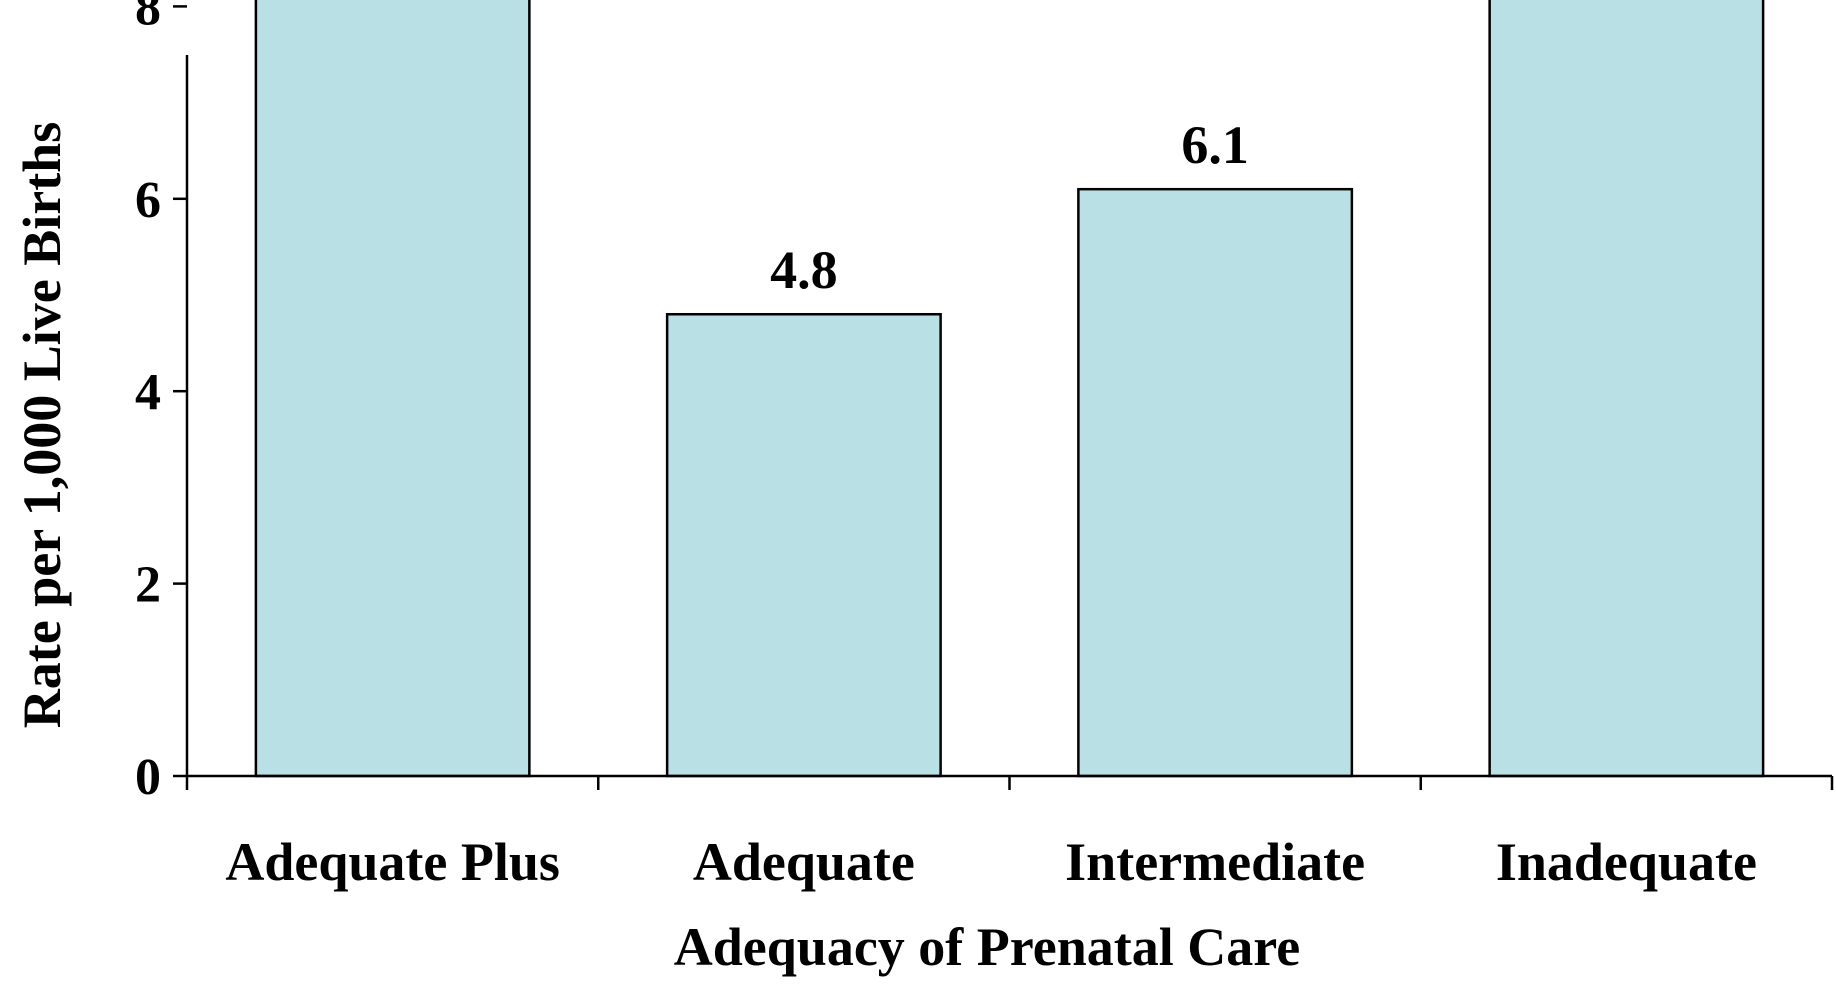 The height and width of the screenshot is (990, 1836). Describe the element at coordinates (804, 270) in the screenshot. I see `data-label: 4.8` at that location.